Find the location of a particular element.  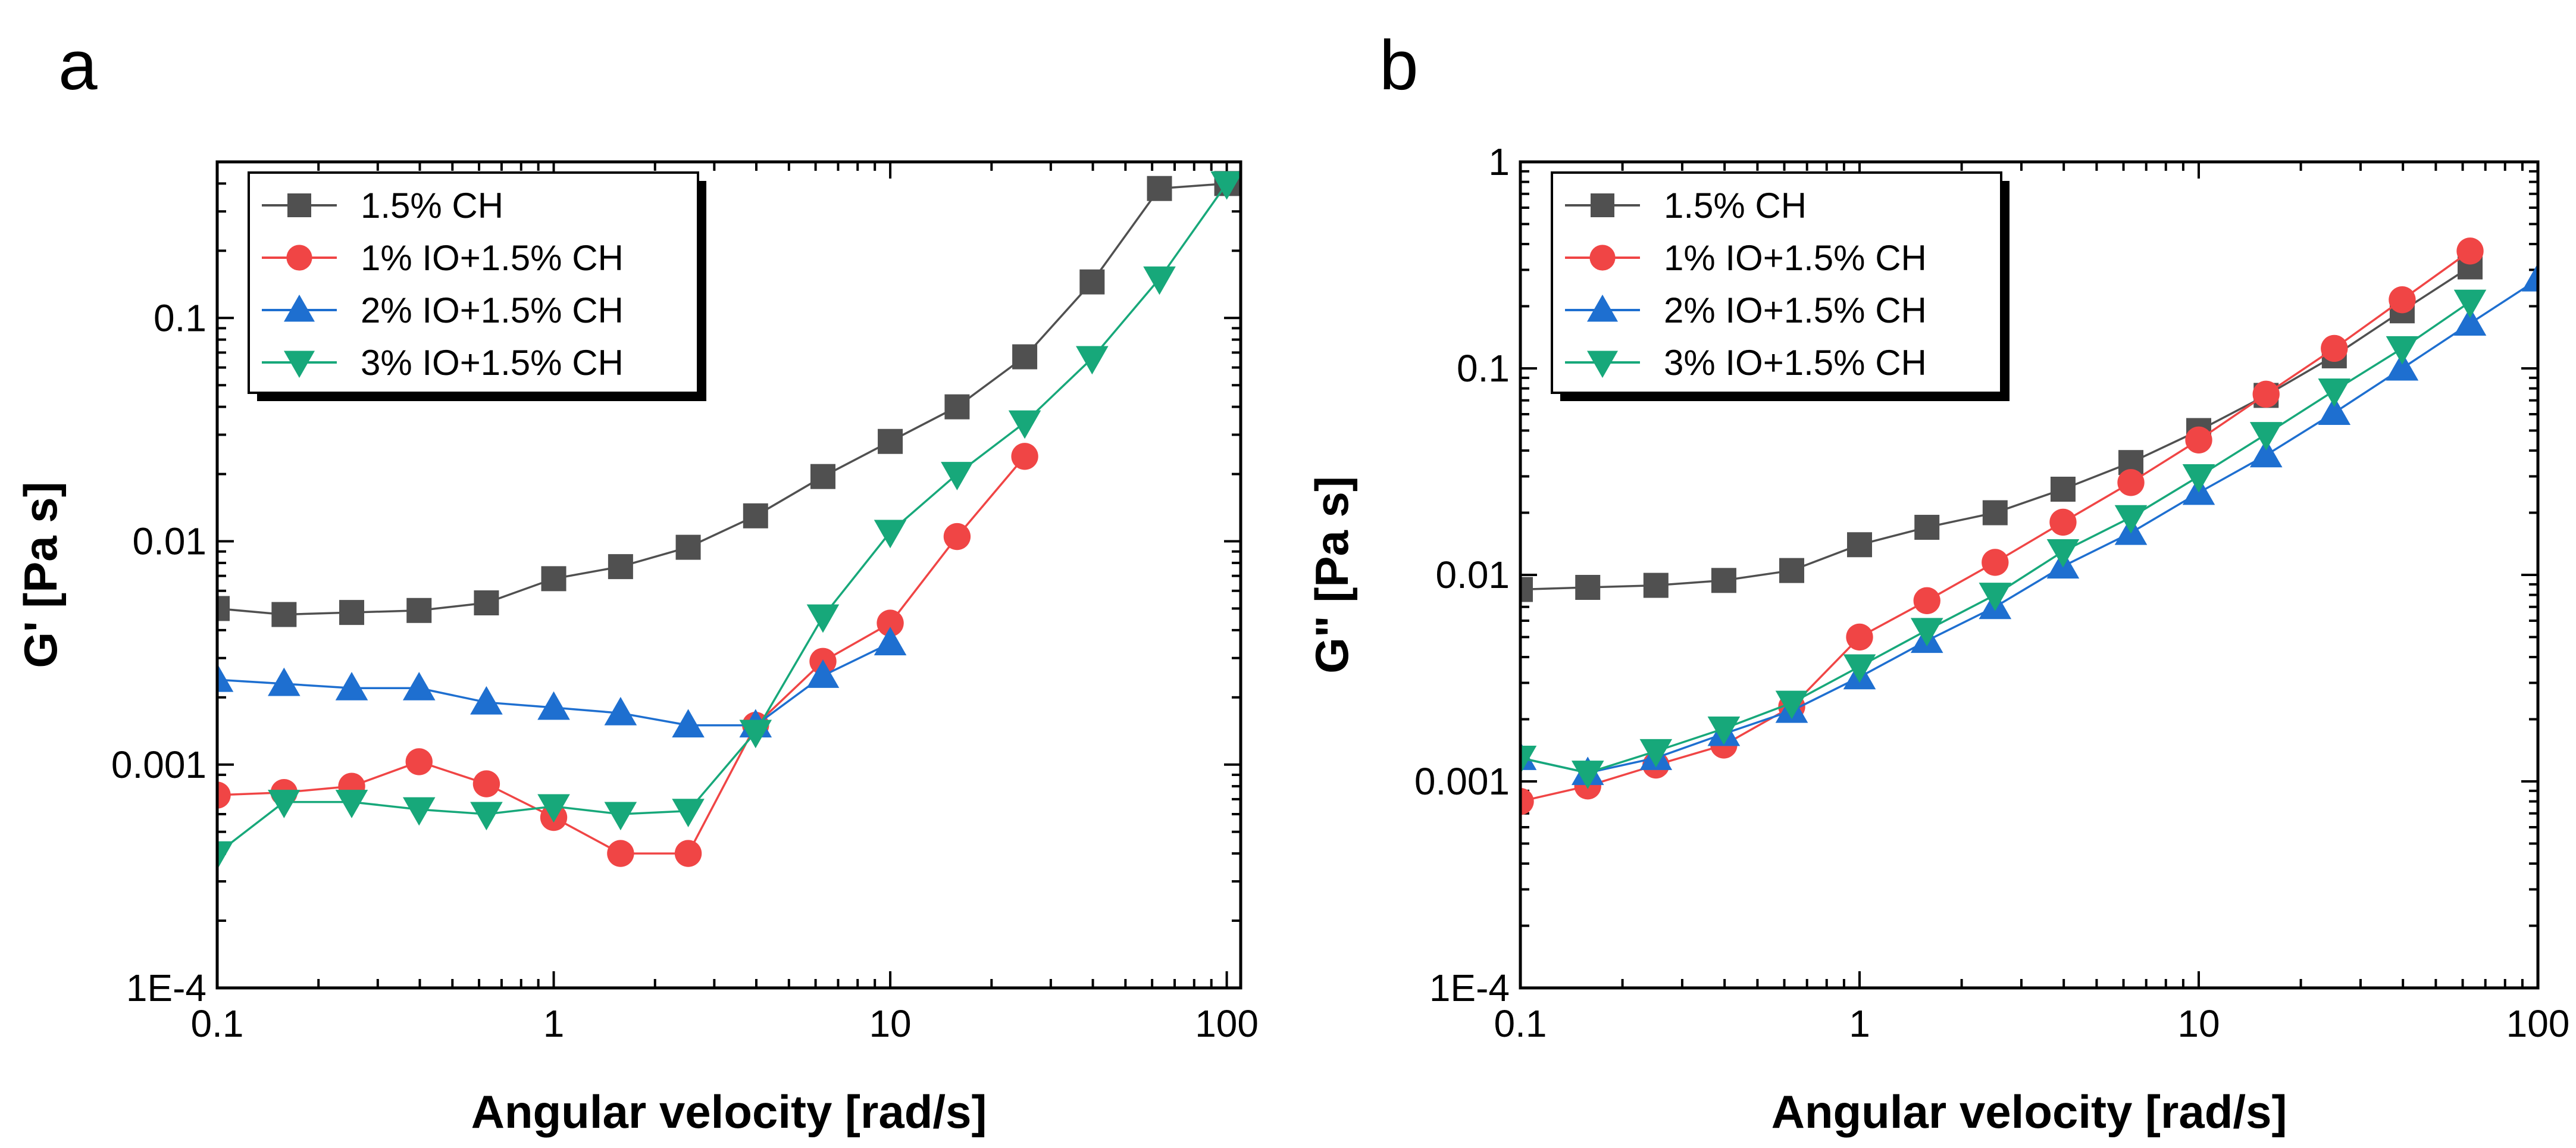

y-axis-title: G" [Pa s] is located at coordinates (1332, 575).